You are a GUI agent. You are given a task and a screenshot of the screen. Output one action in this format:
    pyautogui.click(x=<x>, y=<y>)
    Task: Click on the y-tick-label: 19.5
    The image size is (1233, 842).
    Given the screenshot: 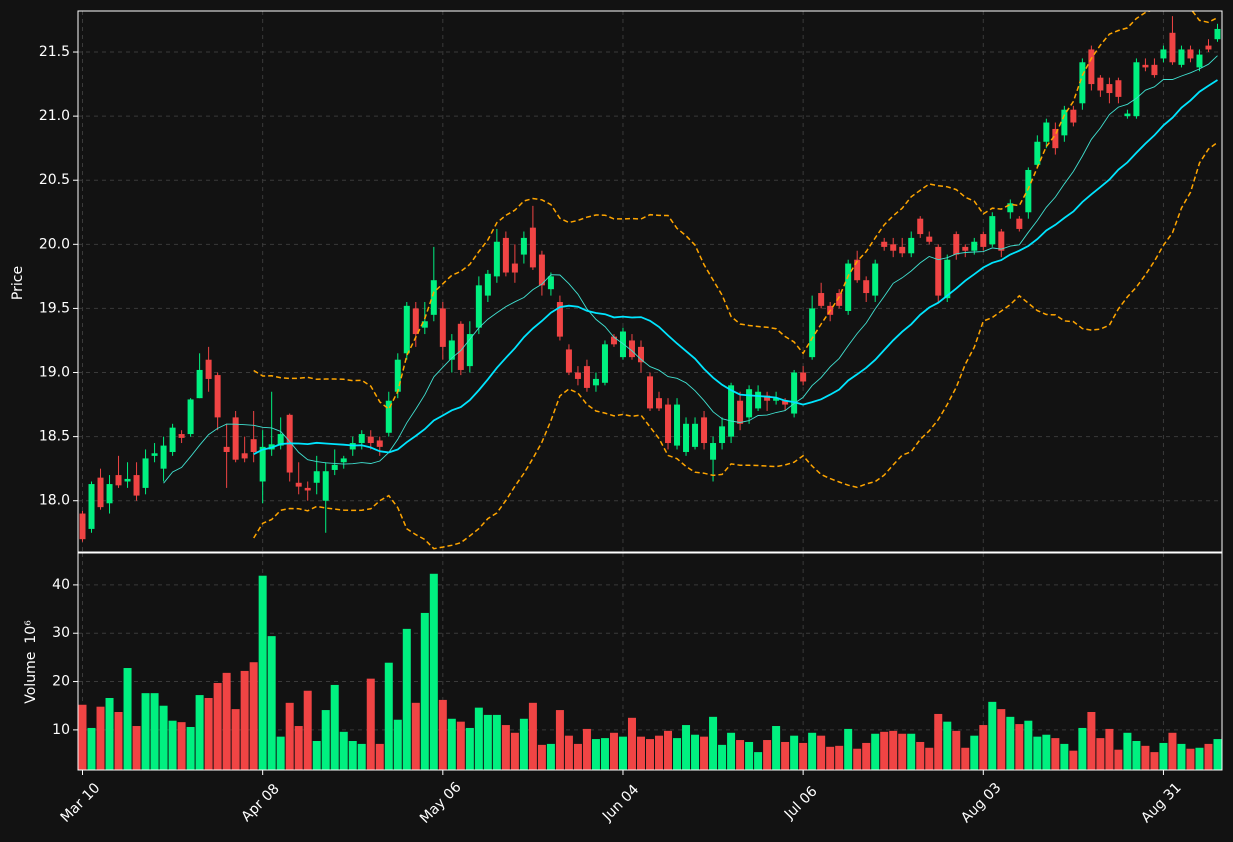 What is the action you would take?
    pyautogui.click(x=54, y=308)
    